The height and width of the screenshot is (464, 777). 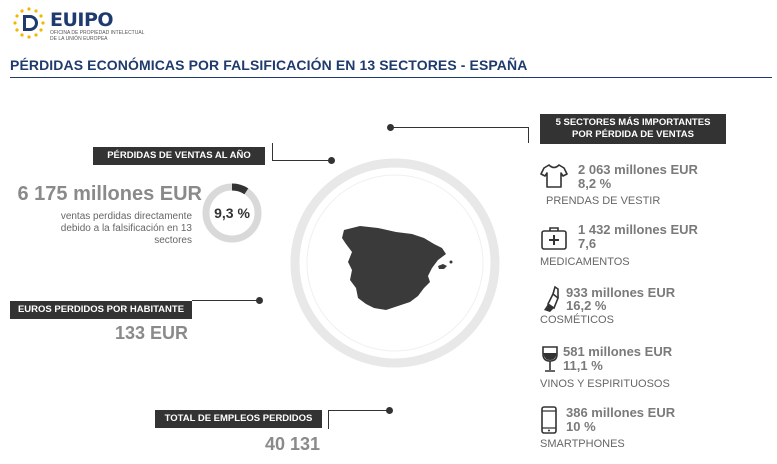 What do you see at coordinates (550, 298) in the screenshot?
I see `lipstick-icon` at bounding box center [550, 298].